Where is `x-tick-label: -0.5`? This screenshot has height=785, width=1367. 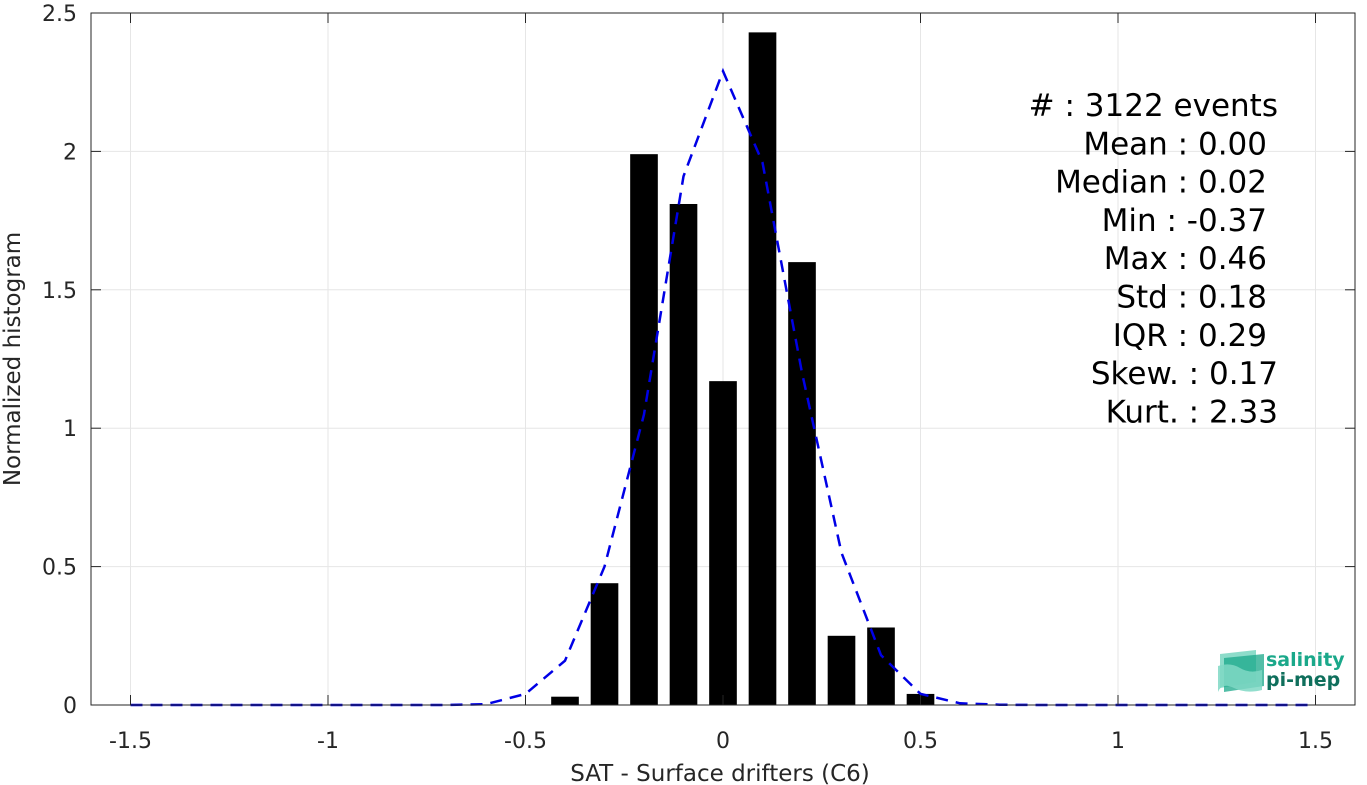 x-tick-label: -0.5 is located at coordinates (525, 741).